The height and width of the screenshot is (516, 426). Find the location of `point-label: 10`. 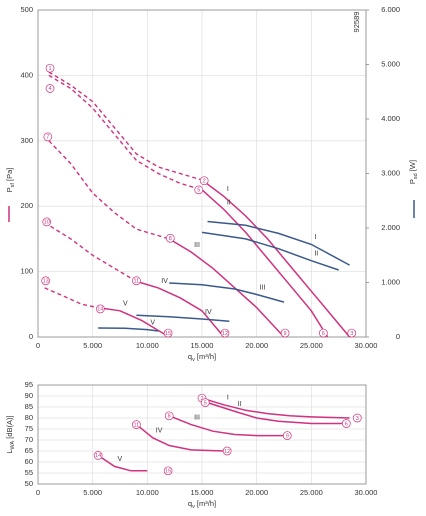

point-label: 10 is located at coordinates (47, 223).